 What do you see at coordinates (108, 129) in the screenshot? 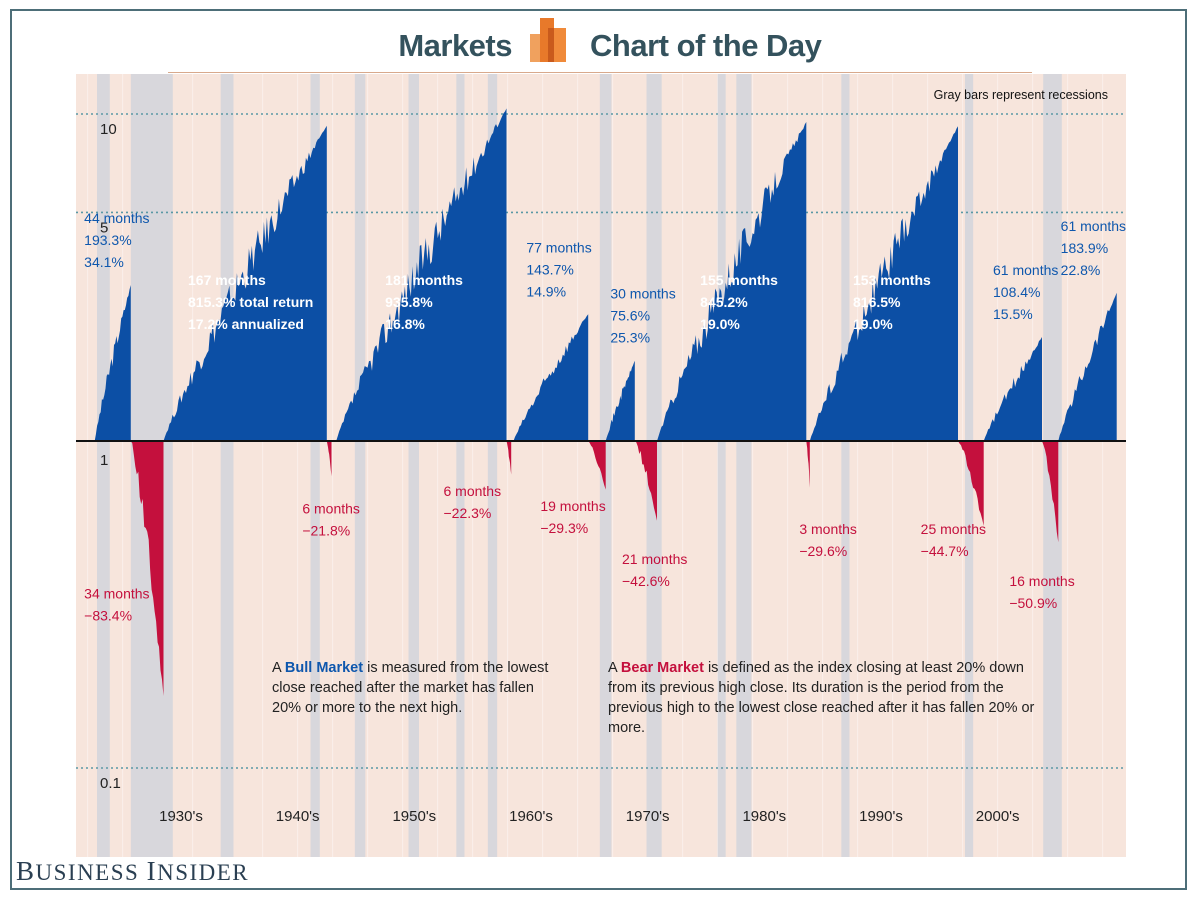
I see `y-tick-label: 10` at bounding box center [108, 129].